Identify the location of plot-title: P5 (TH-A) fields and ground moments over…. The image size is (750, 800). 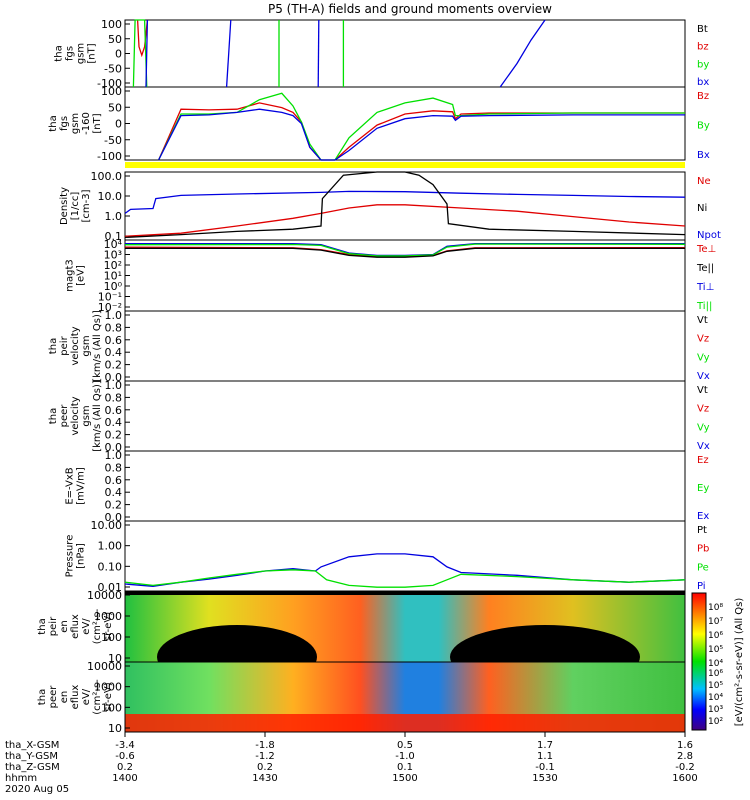
(410, 9).